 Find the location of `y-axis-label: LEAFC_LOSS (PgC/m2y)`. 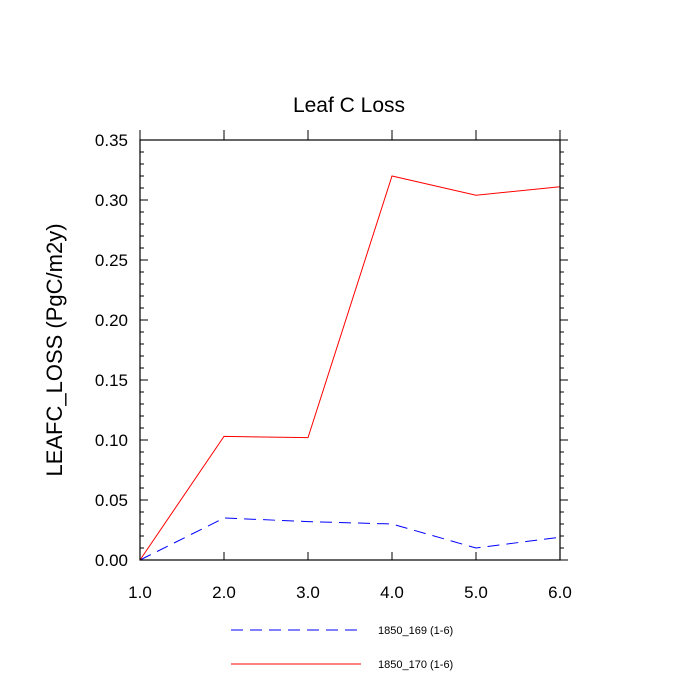

y-axis-label: LEAFC_LOSS (PgC/m2y) is located at coordinates (54, 349).